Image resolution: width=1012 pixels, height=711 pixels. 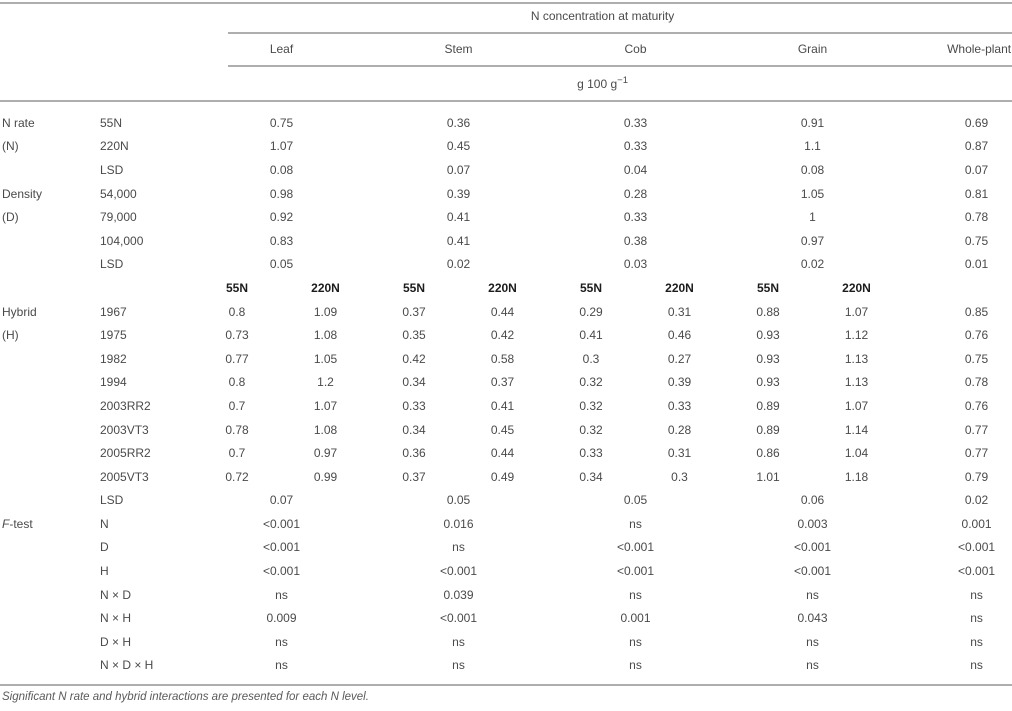 I want to click on table-cell: 1.05, so click(x=325, y=358).